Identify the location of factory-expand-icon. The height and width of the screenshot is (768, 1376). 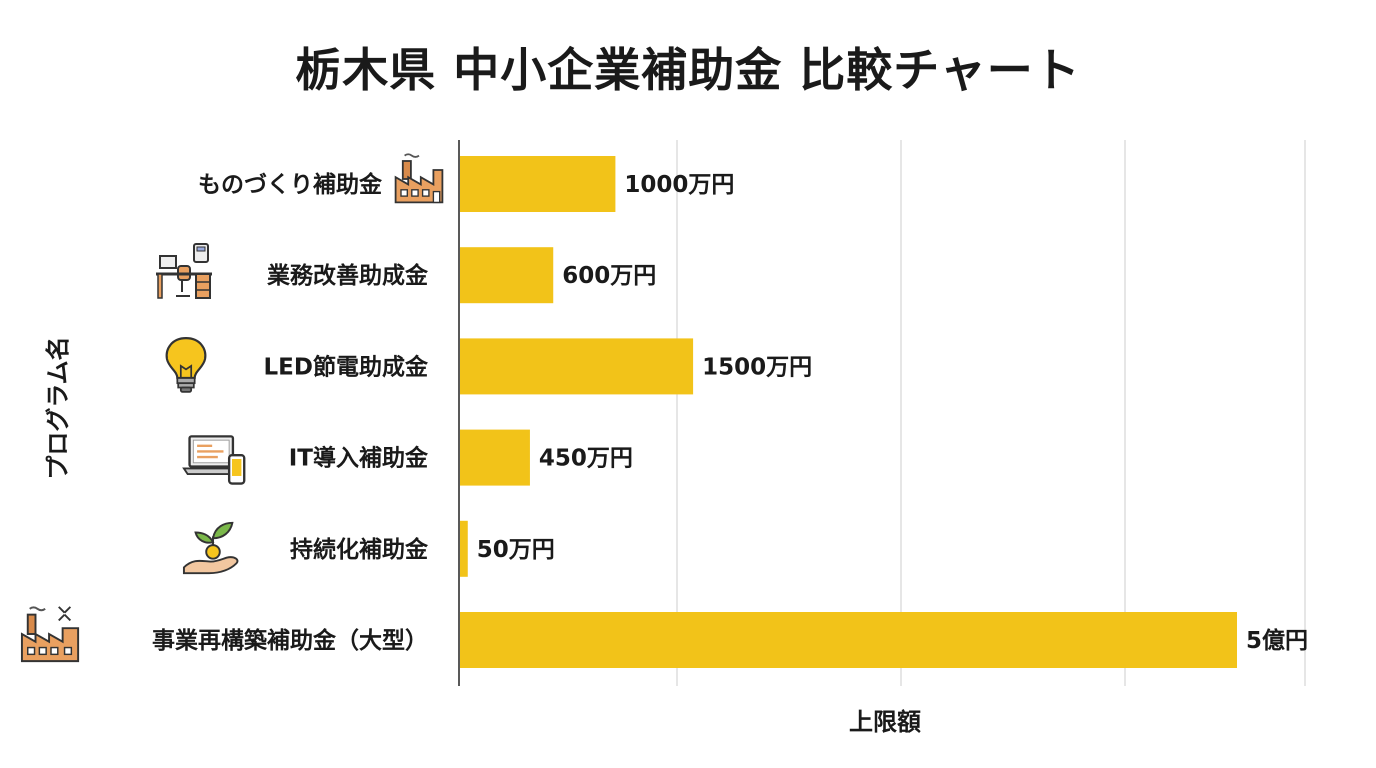
(50, 634).